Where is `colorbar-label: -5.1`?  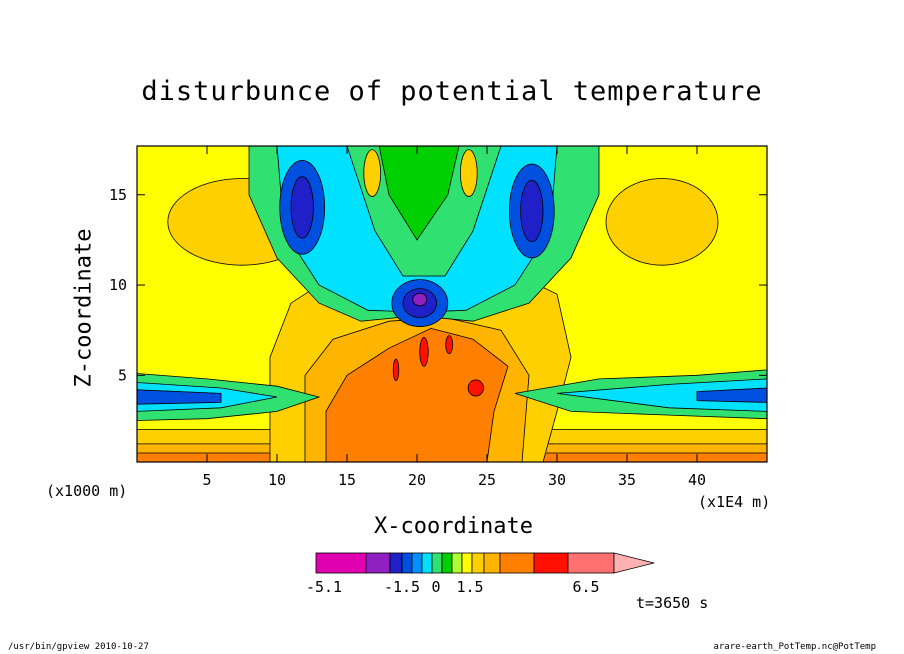 colorbar-label: -5.1 is located at coordinates (324, 587).